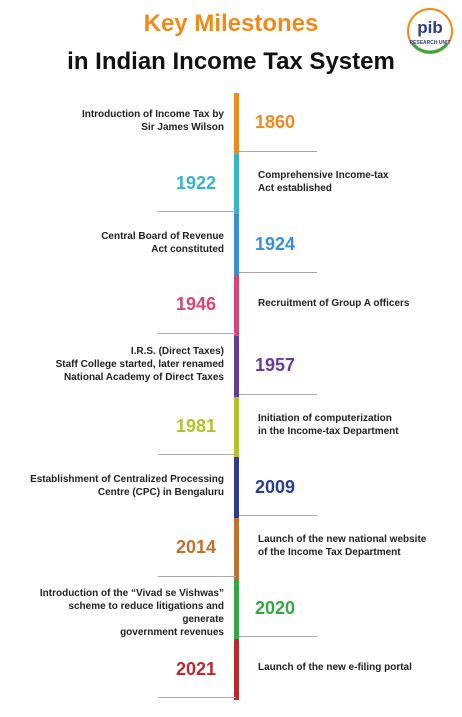 The height and width of the screenshot is (717, 462). What do you see at coordinates (325, 418) in the screenshot?
I see `description-line: Initiation of computerization` at bounding box center [325, 418].